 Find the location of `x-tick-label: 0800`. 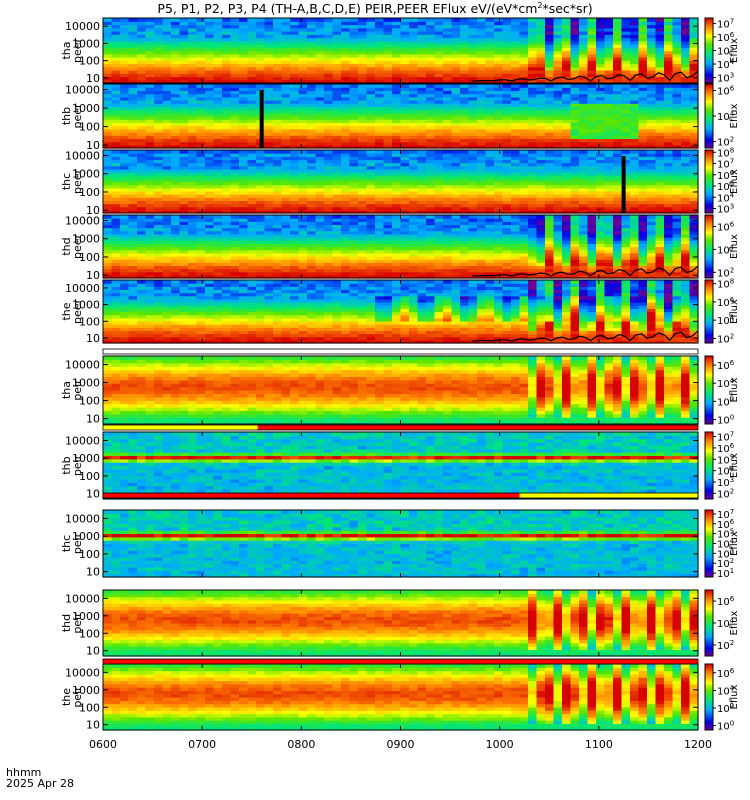

x-tick-label: 0800 is located at coordinates (301, 744).